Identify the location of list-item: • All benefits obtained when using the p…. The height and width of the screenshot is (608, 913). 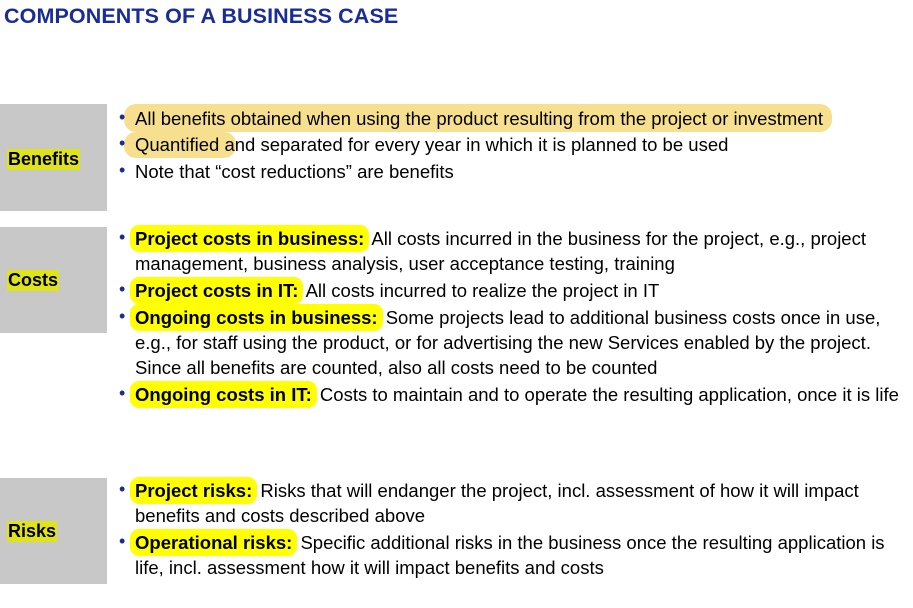
(513, 118).